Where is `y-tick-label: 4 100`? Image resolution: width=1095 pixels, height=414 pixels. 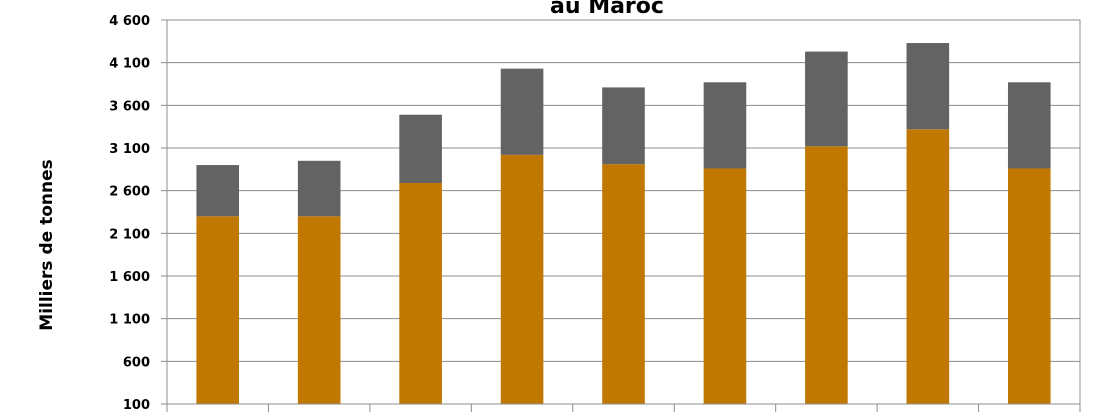
y-tick-label: 4 100 is located at coordinates (129, 64).